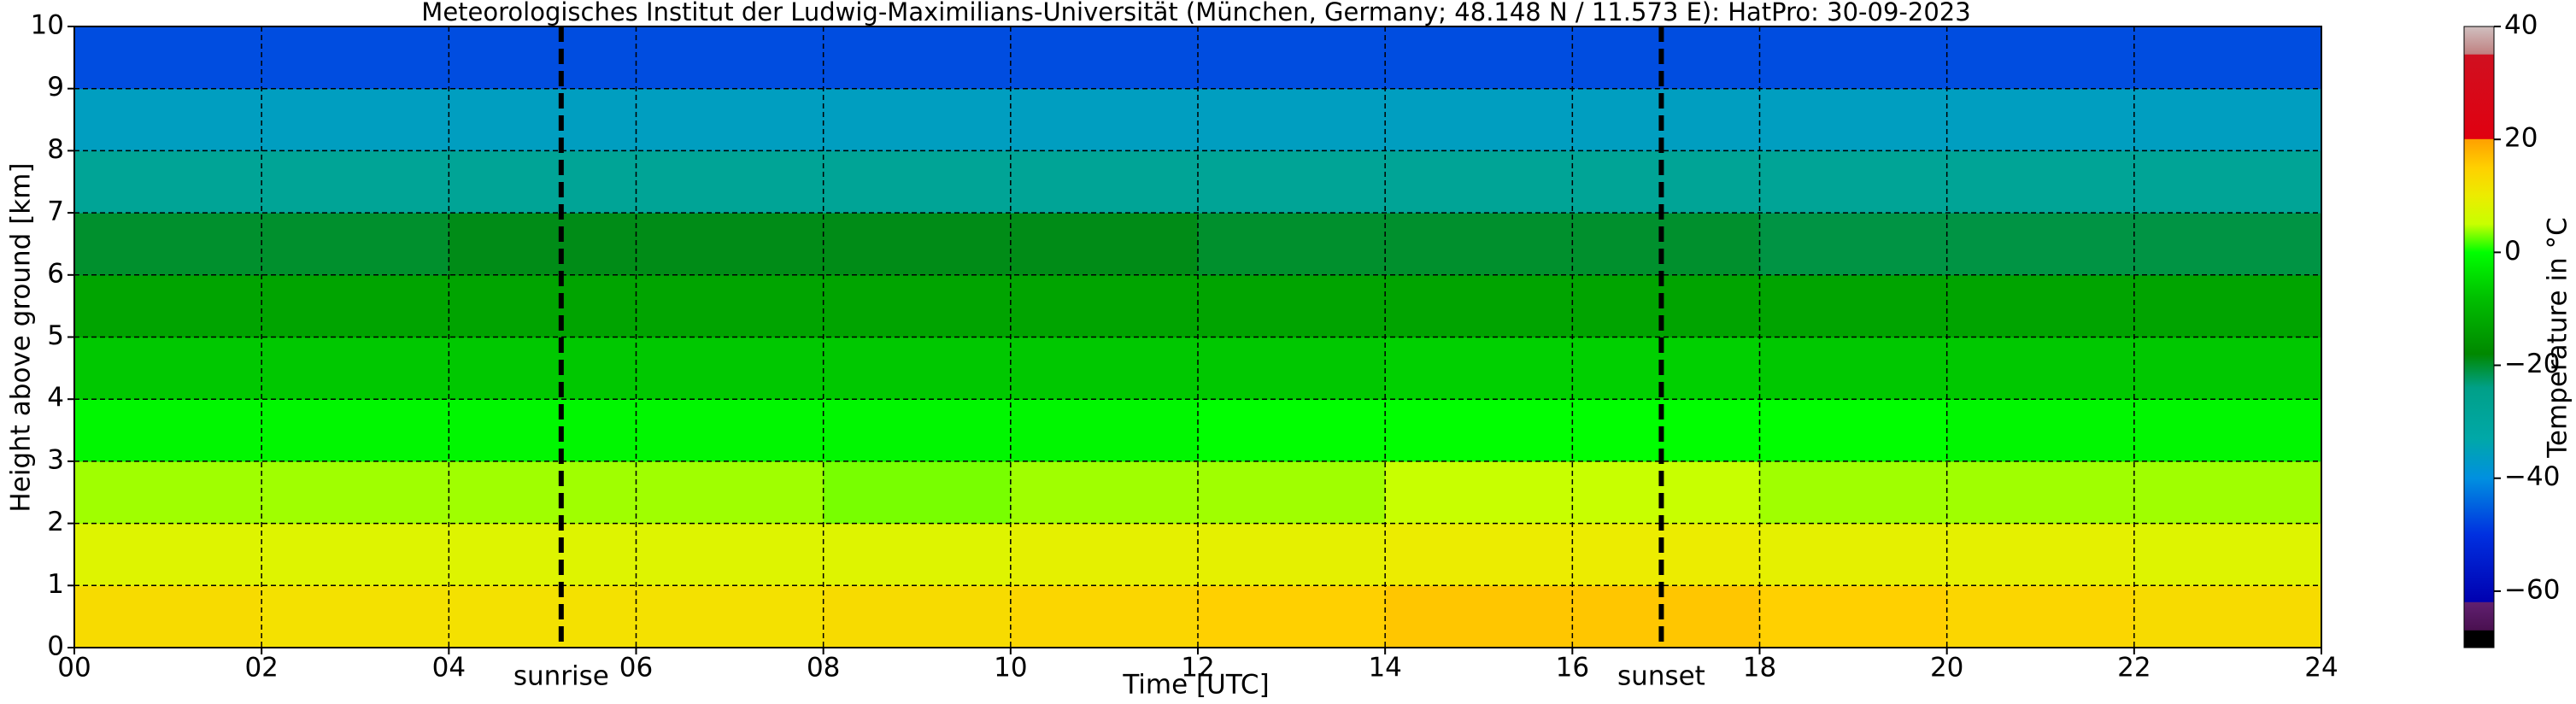  I want to click on colorbar-tick-label: −20, so click(2532, 364).